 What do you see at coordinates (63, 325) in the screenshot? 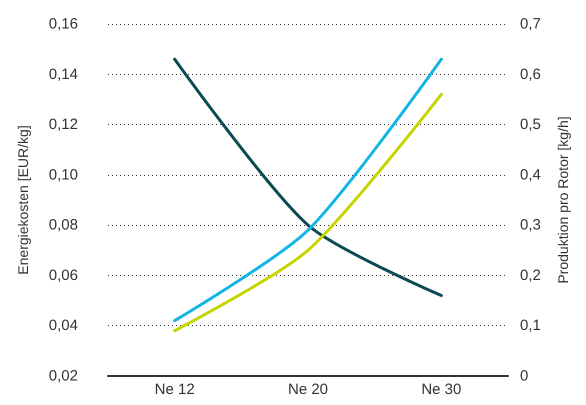
I see `y-tick-label: 0,04` at bounding box center [63, 325].